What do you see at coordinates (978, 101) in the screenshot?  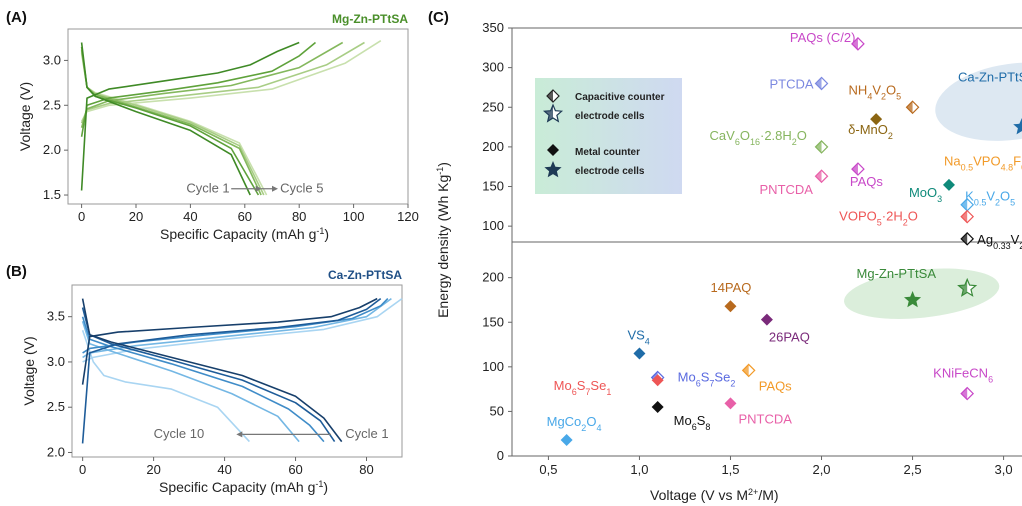 I see `ca-highlight-ellipse` at bounding box center [978, 101].